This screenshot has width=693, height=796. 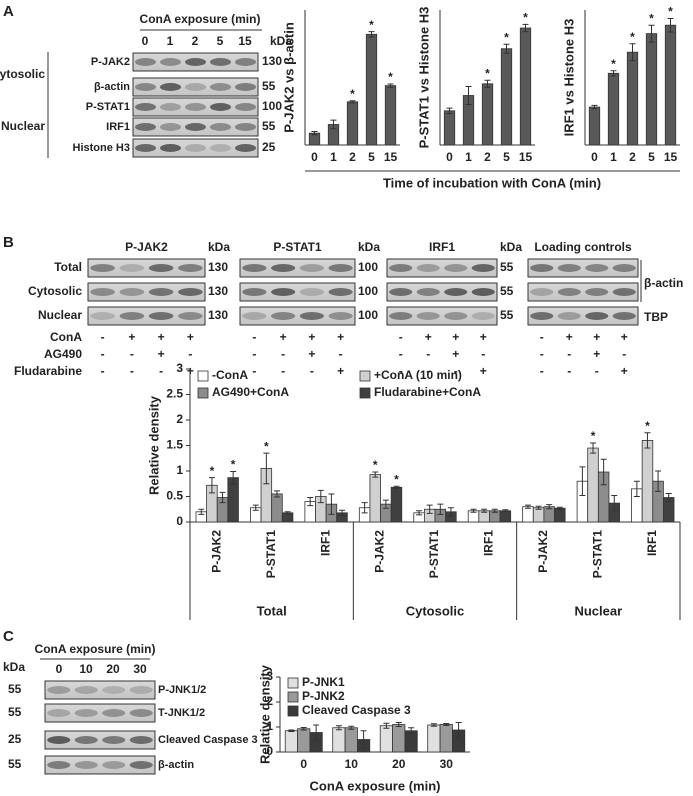 What do you see at coordinates (60, 315) in the screenshot?
I see `fraction-label: Nuclear` at bounding box center [60, 315].